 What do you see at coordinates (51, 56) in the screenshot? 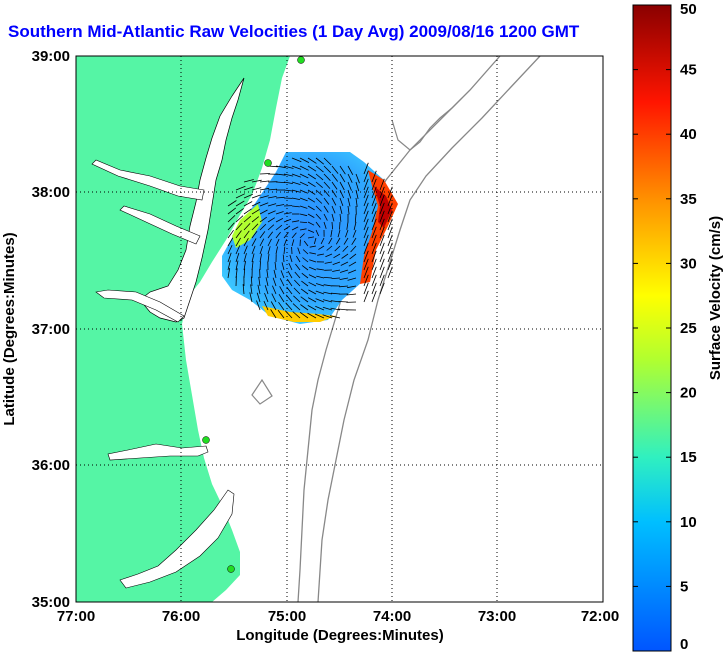
I see `y-tick-label: 39:00` at bounding box center [51, 56].